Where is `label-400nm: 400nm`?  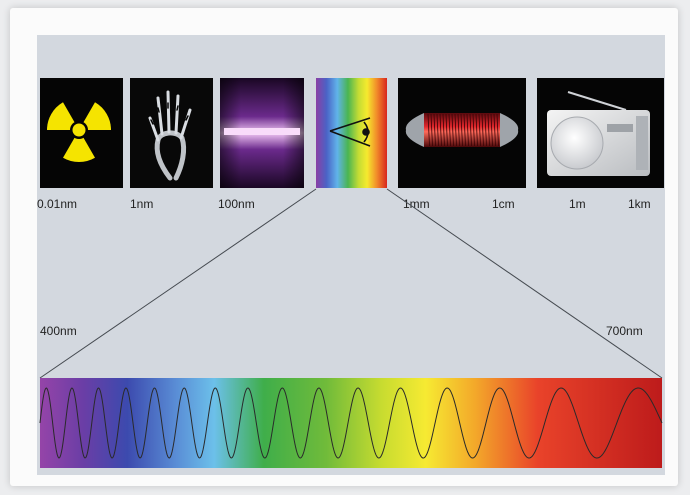 label-400nm: 400nm is located at coordinates (58, 331).